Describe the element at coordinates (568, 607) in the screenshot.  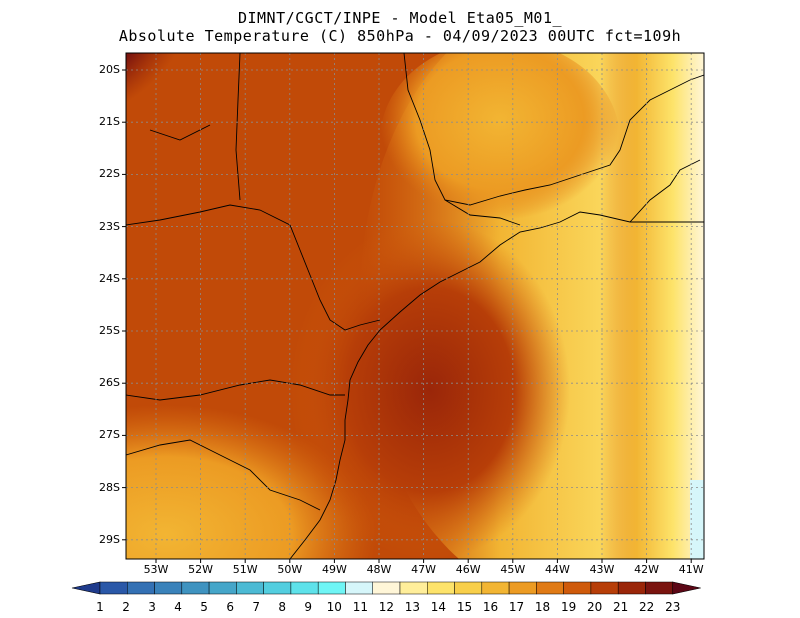
I see `colorbar-label: 19` at that location.